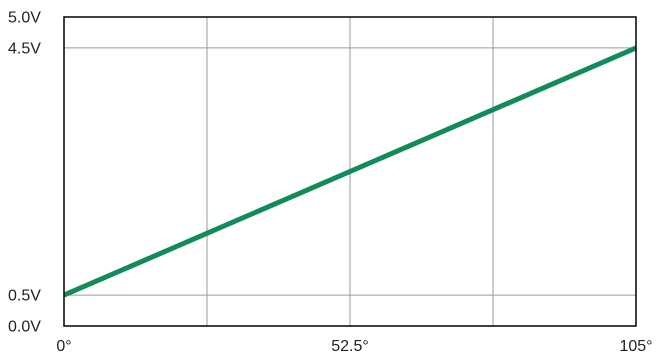 This screenshot has width=657, height=357. What do you see at coordinates (24, 173) in the screenshot?
I see `y-axis-ticks: 0.0V 0.5V 4.5V 5.0V` at bounding box center [24, 173].